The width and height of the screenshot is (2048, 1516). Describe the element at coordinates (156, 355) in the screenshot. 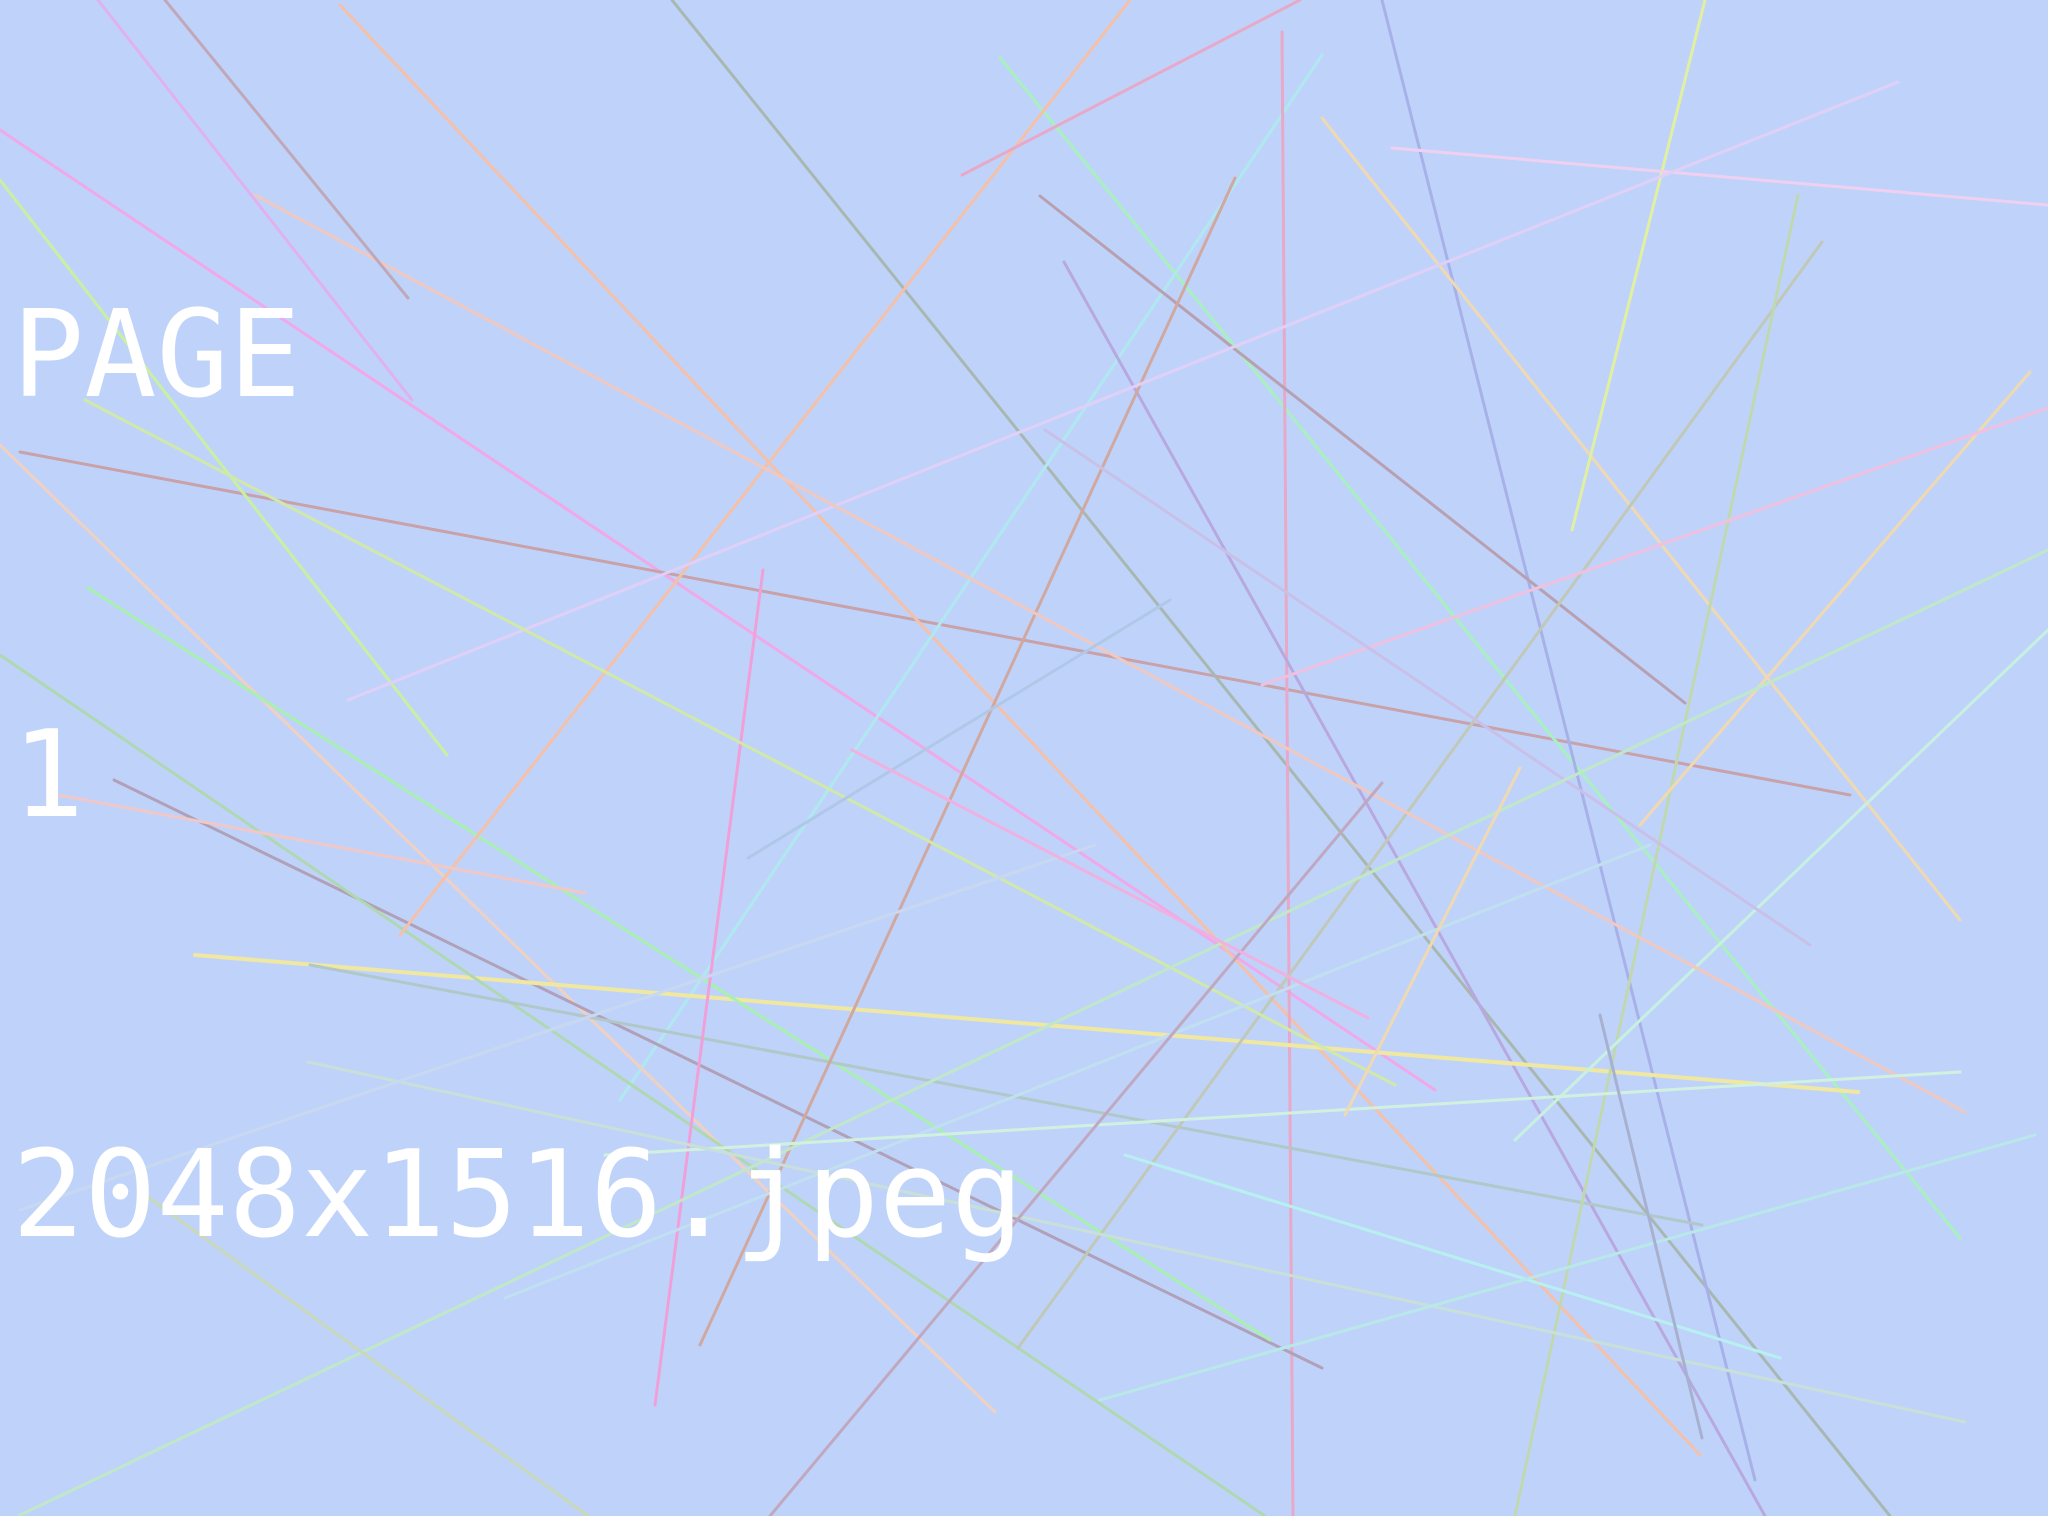

I see `caption-line-page: PAGE` at that location.